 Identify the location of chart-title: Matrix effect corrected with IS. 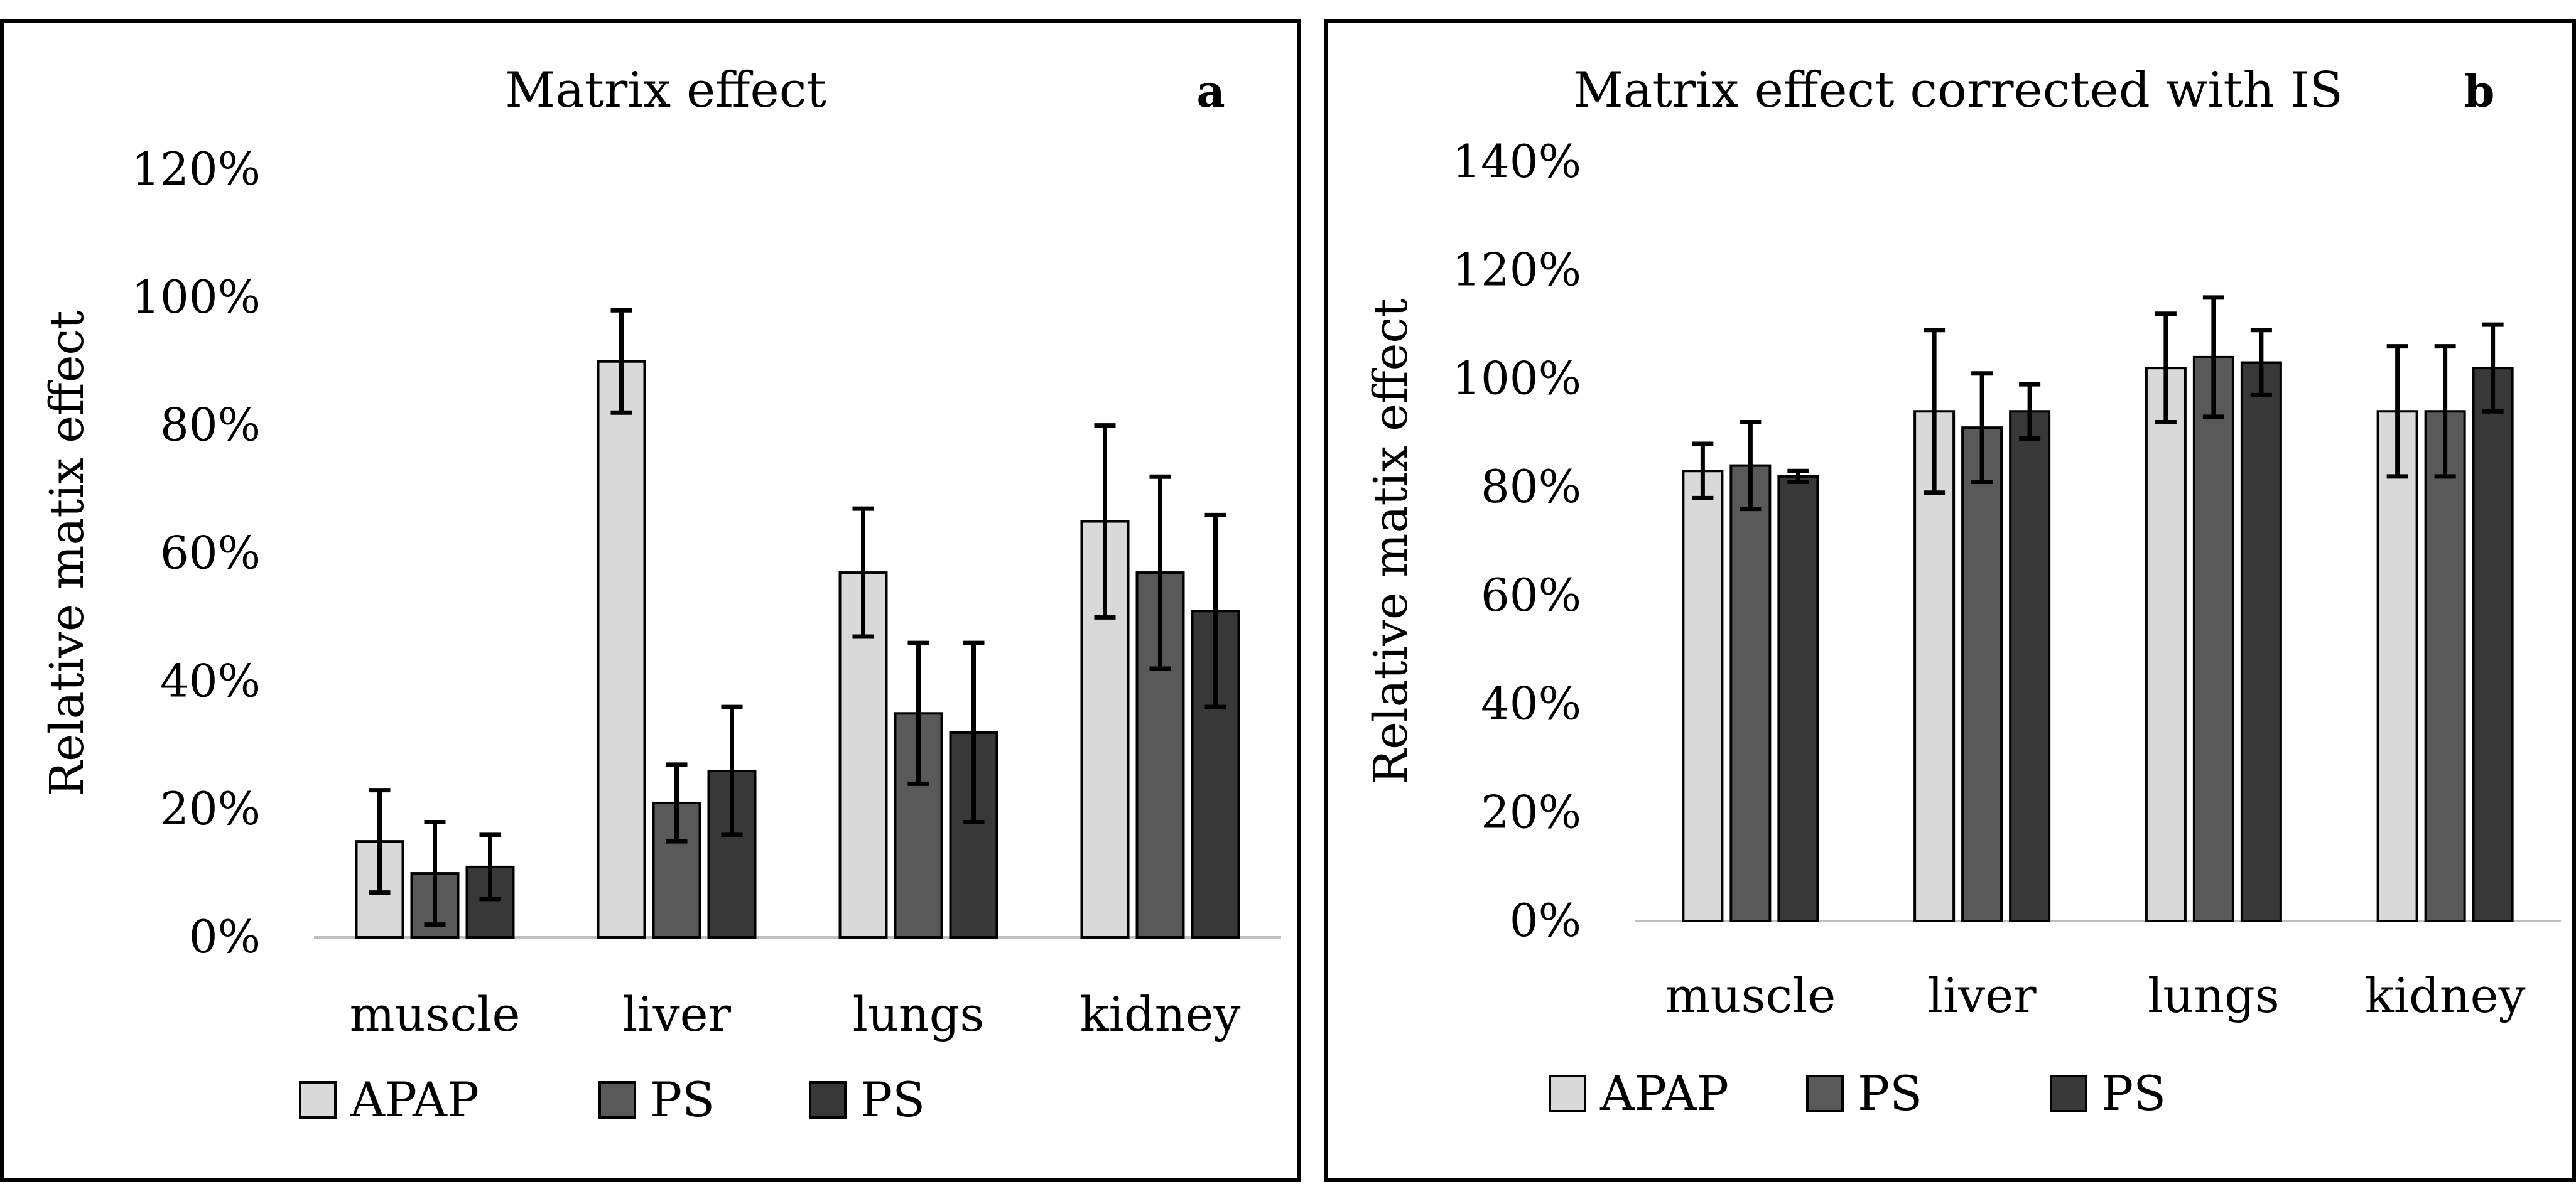
(1958, 90).